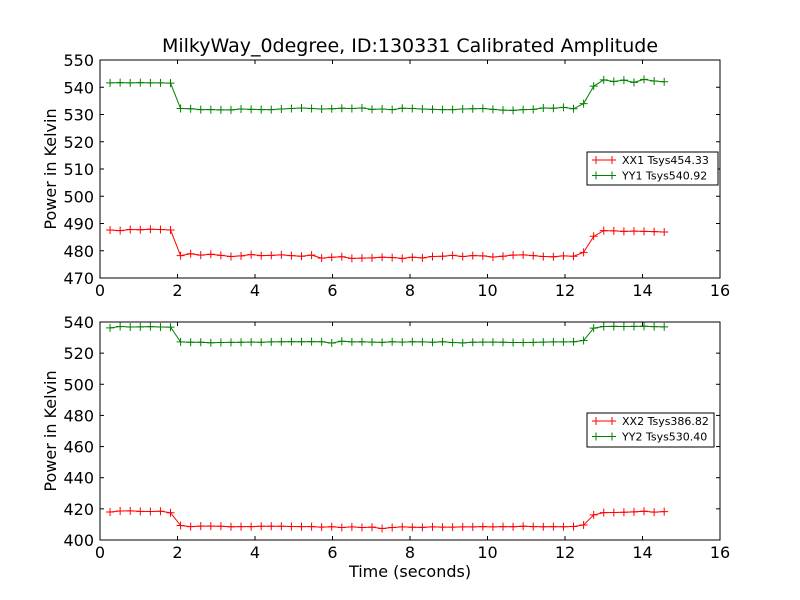 The height and width of the screenshot is (600, 800). What do you see at coordinates (177, 290) in the screenshot?
I see `x-tick-label: 2` at bounding box center [177, 290].